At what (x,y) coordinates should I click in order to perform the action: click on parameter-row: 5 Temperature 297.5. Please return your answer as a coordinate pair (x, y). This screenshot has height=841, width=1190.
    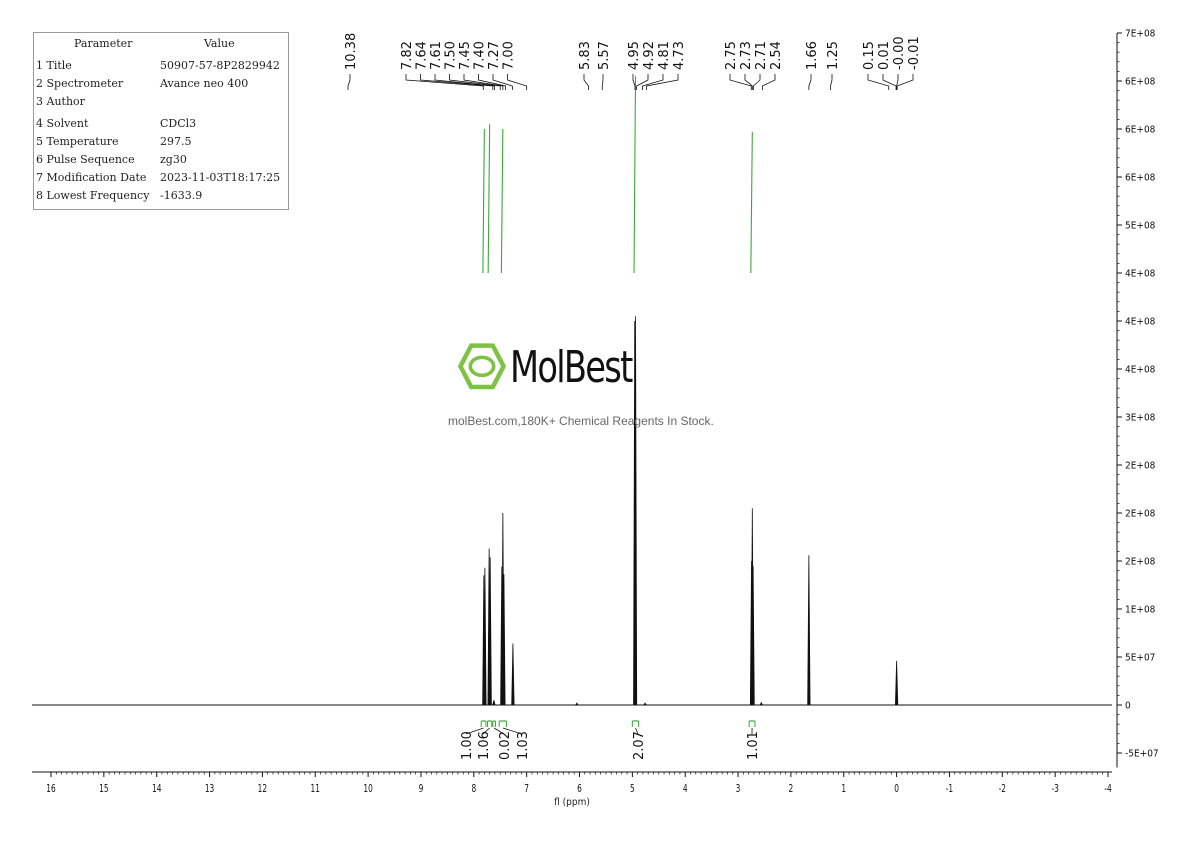
    Looking at the image, I should click on (161, 142).